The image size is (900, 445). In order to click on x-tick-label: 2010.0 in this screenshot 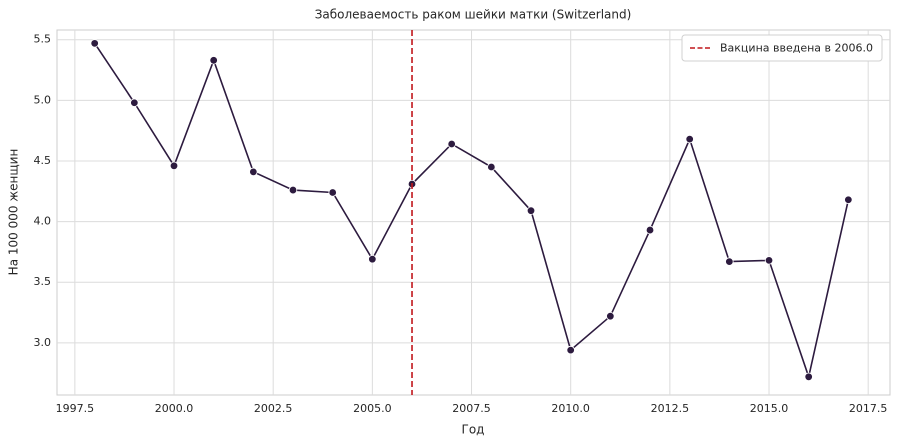, I will do `click(570, 408)`.